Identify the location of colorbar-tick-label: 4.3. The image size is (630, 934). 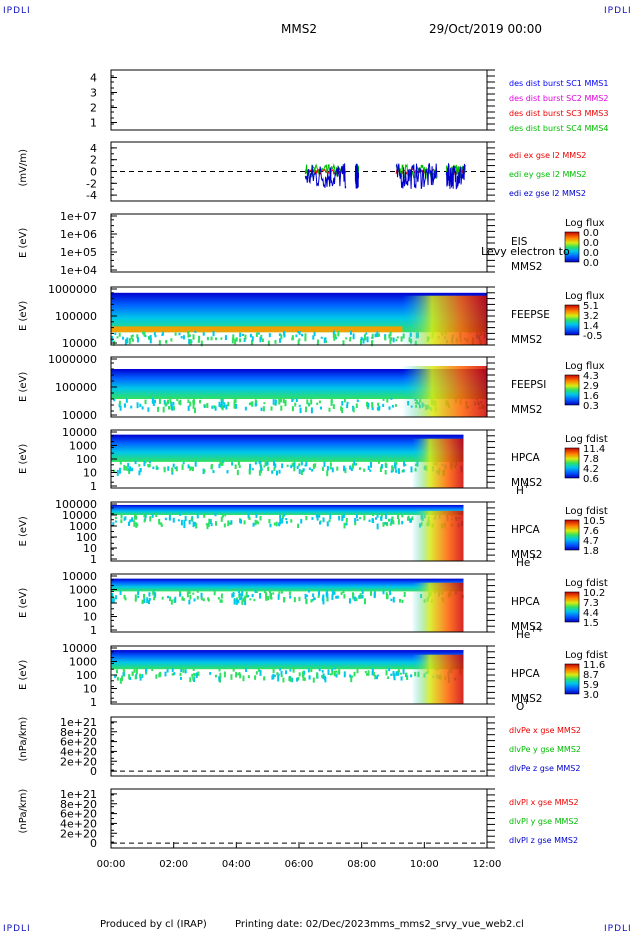
(591, 376).